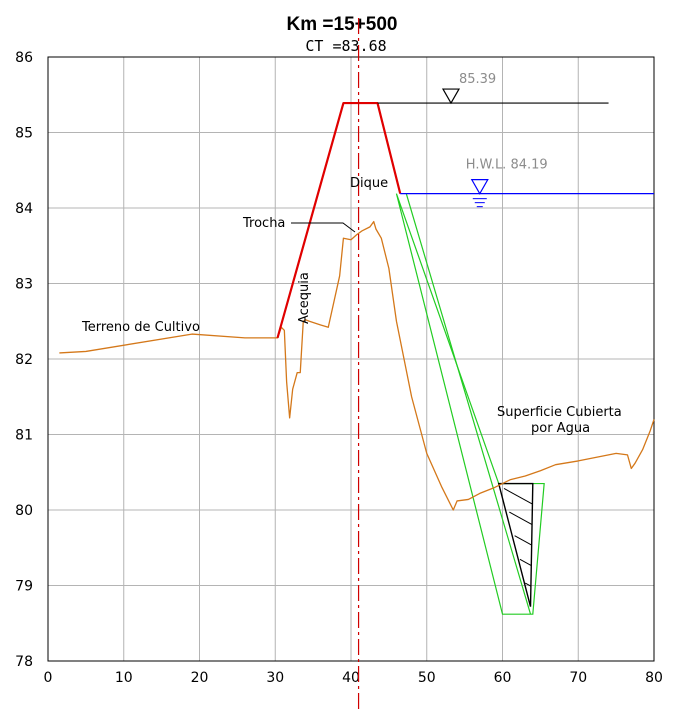  Describe the element at coordinates (48, 678) in the screenshot. I see `x-tick-label: 0` at that location.